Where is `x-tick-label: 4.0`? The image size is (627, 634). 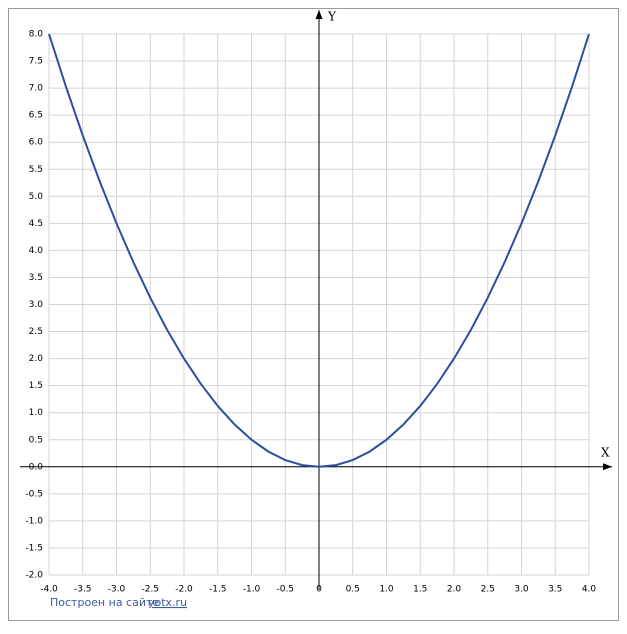
x-tick-label: 4.0 is located at coordinates (589, 590).